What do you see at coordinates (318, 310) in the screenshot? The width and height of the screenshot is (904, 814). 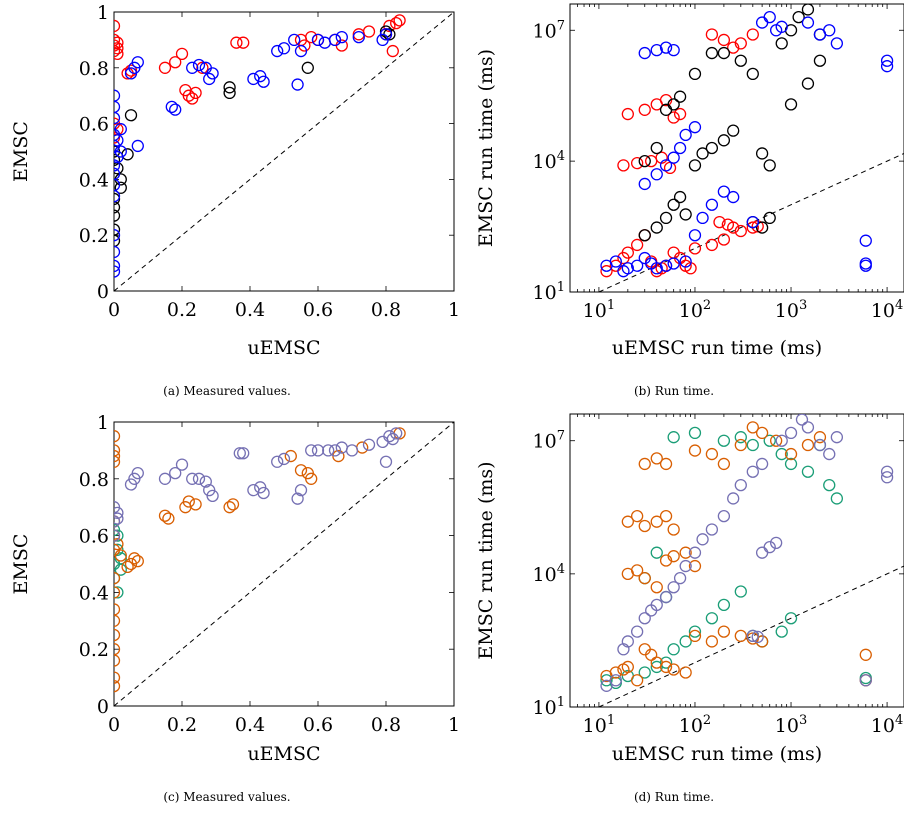 I see `tick-label: 0.6` at bounding box center [318, 310].